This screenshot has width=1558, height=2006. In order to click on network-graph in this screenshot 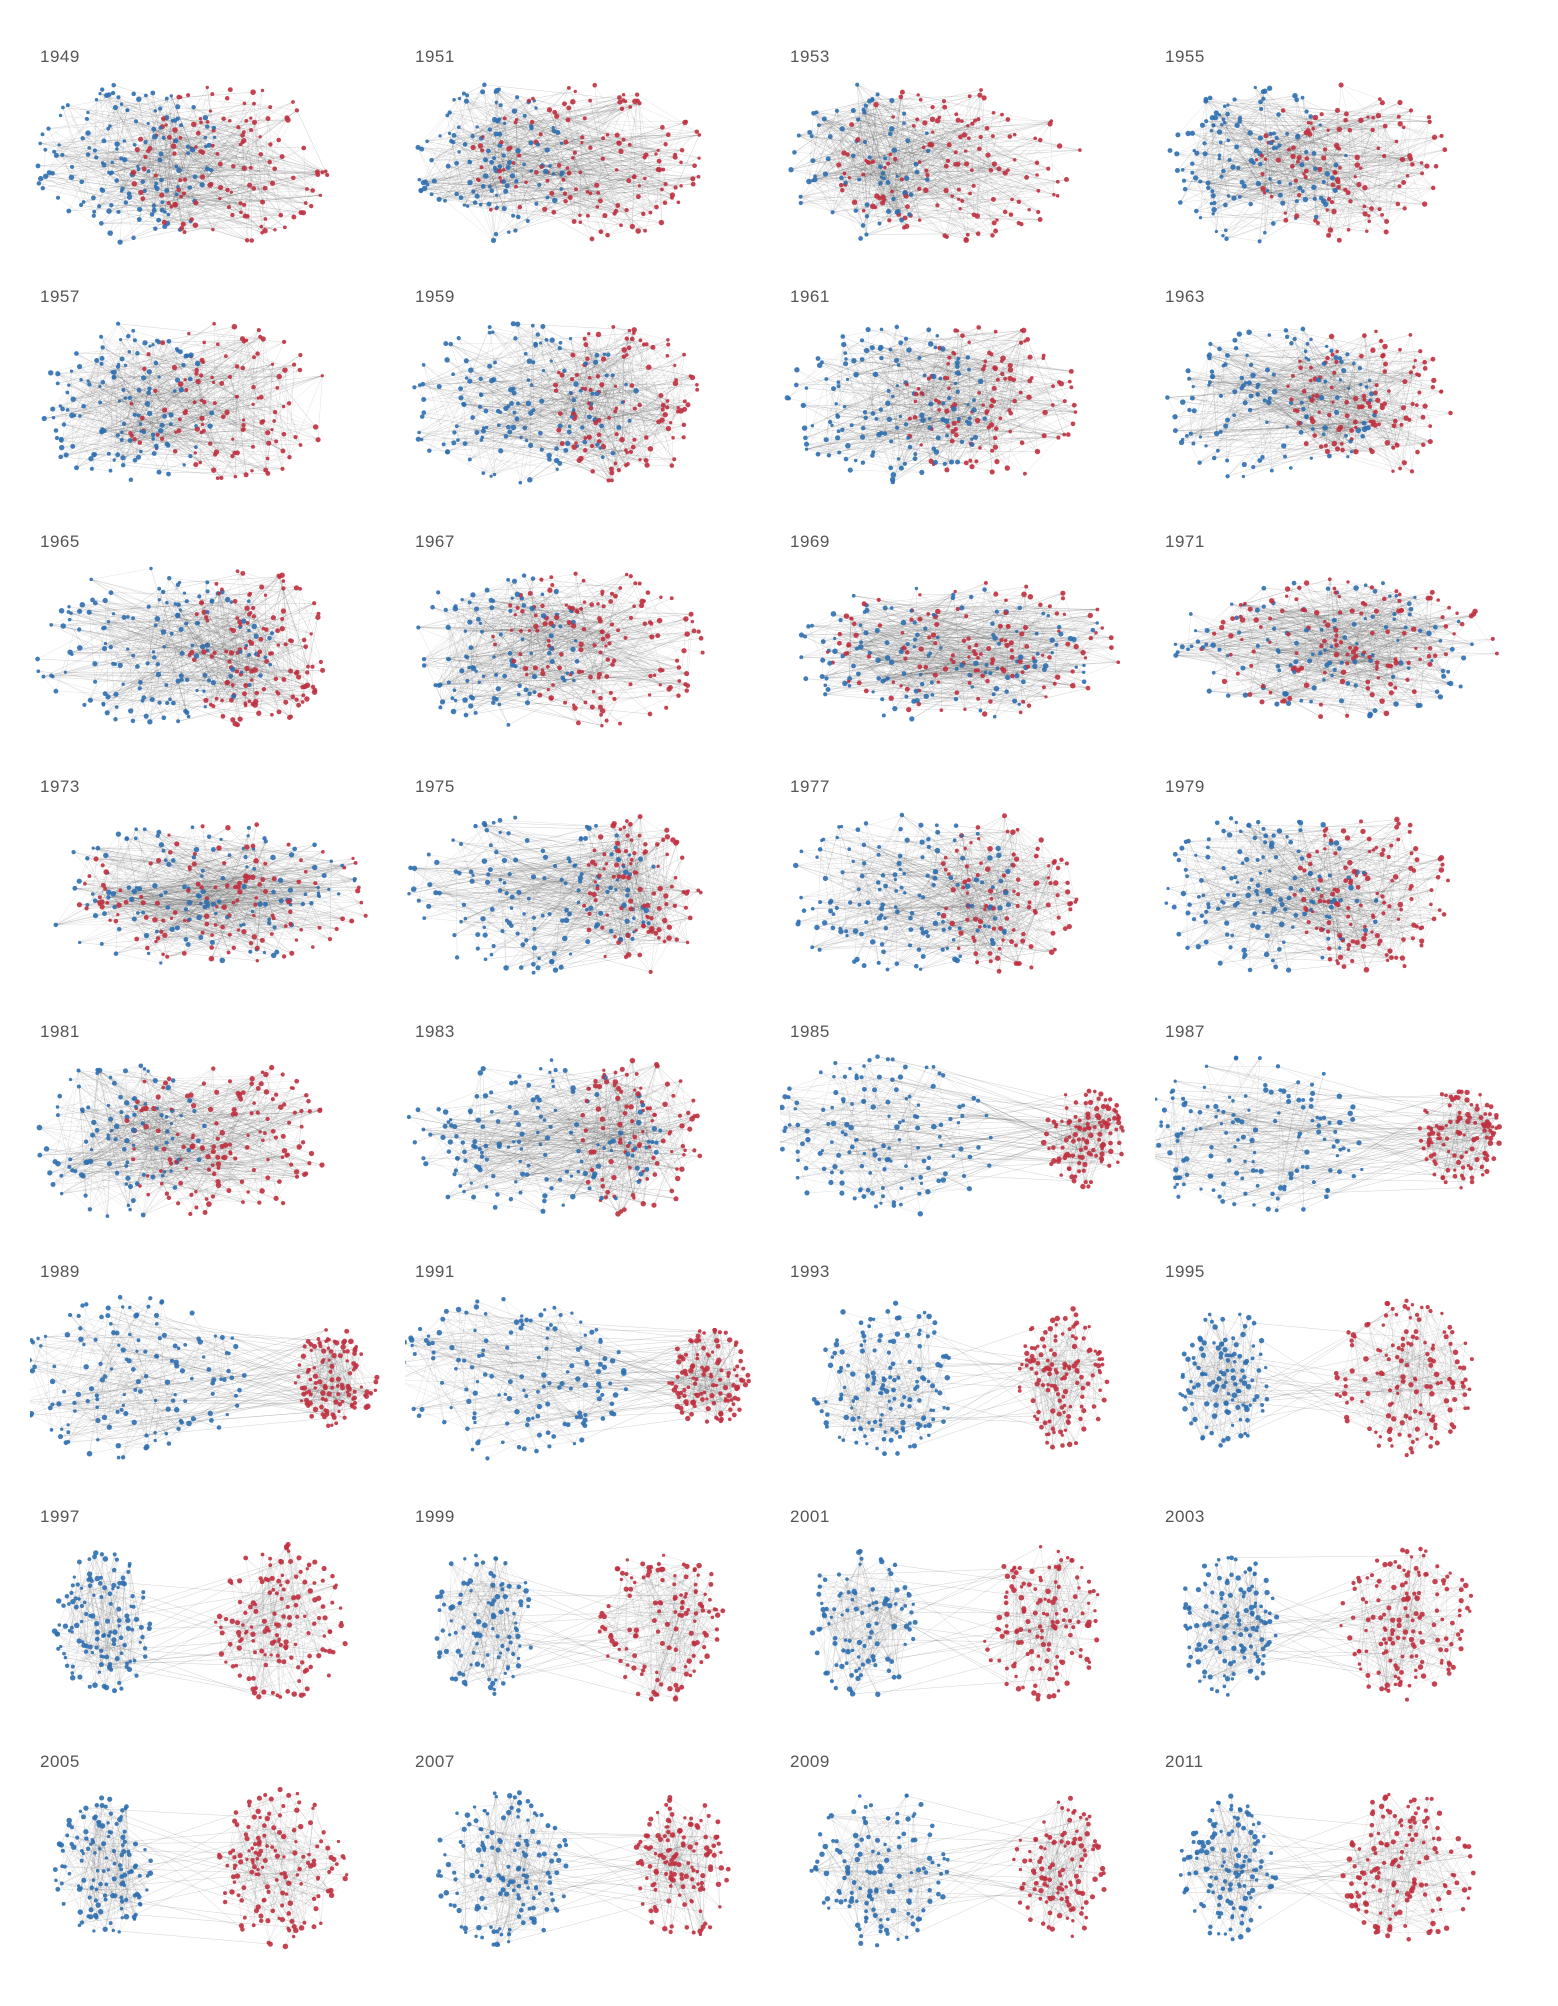, I will do `click(936, 893)`.